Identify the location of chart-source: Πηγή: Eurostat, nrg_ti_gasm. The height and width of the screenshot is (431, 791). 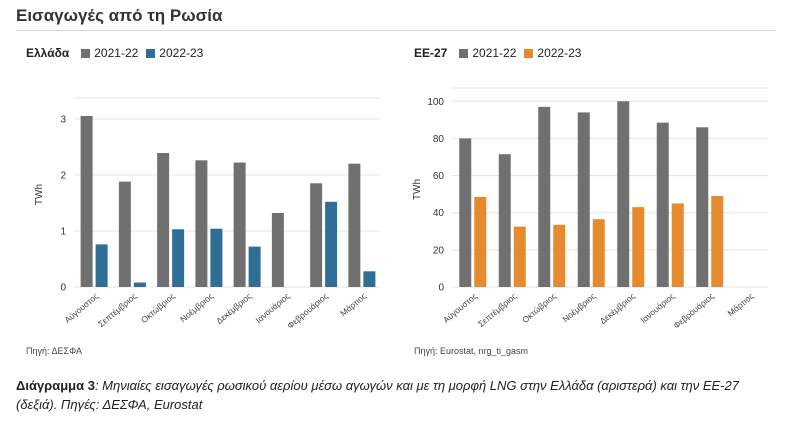
(471, 351).